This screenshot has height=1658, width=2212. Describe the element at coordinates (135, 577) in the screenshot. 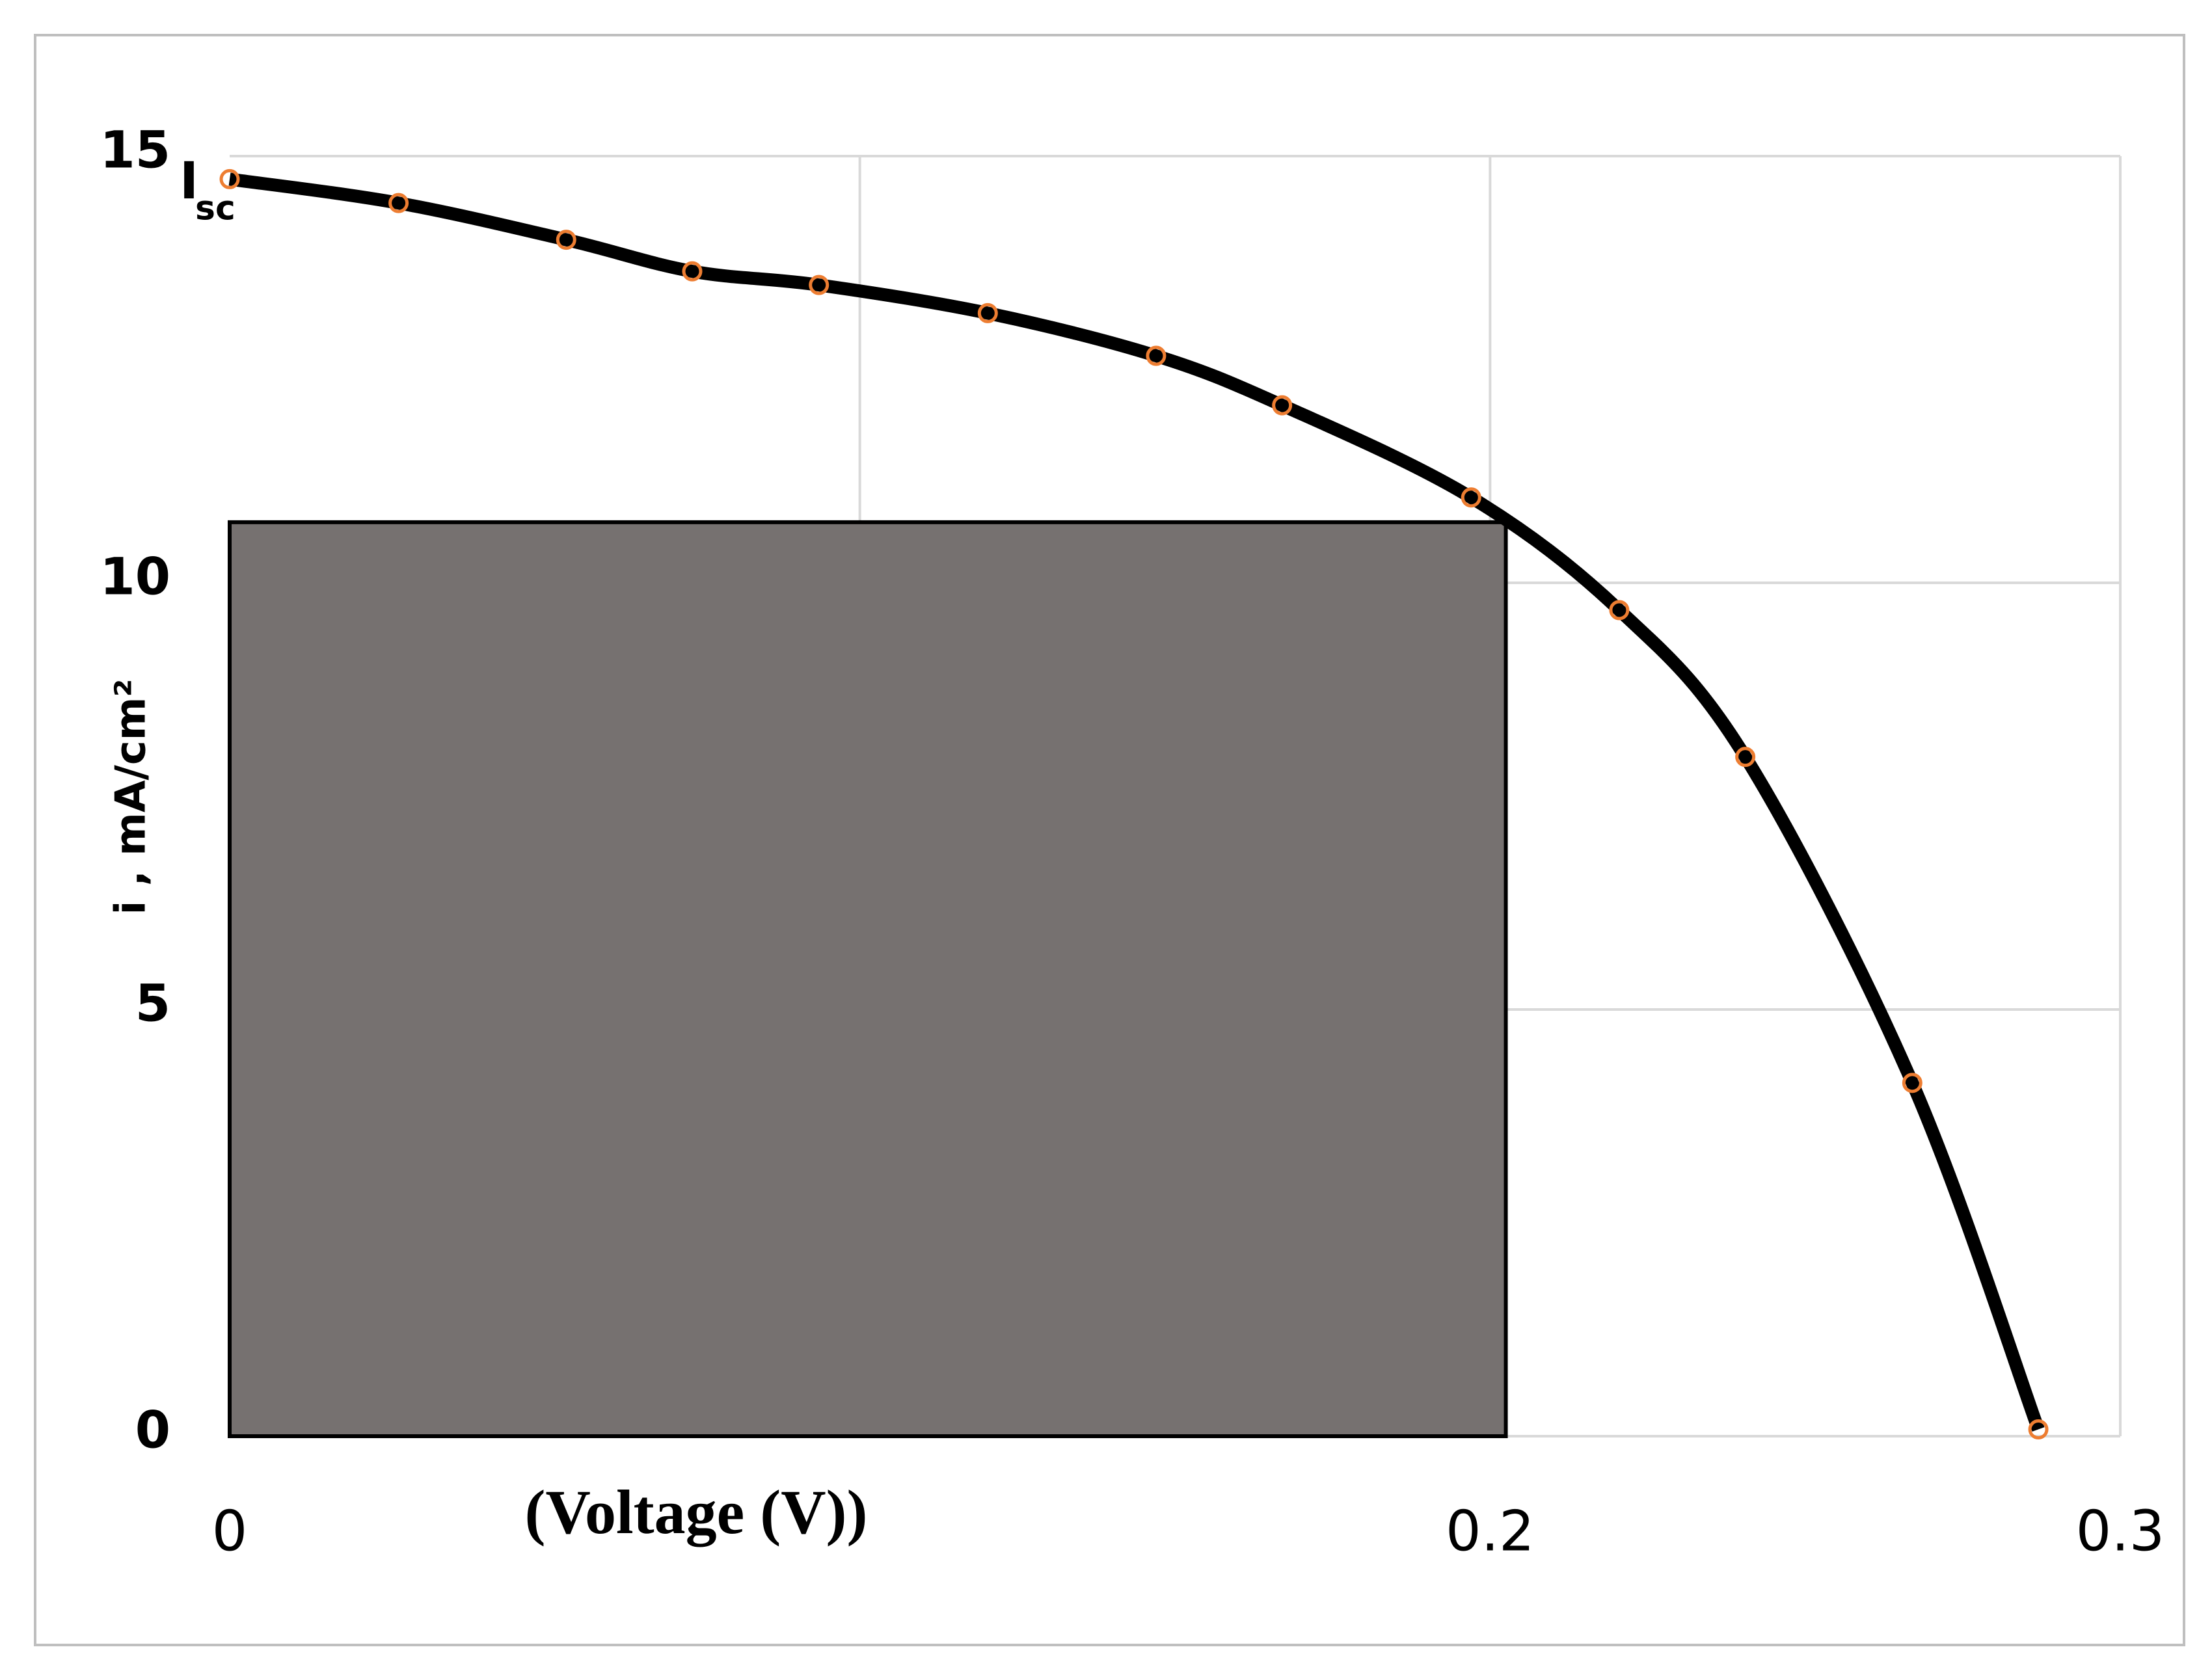

I see `y-tick-label: 10` at that location.